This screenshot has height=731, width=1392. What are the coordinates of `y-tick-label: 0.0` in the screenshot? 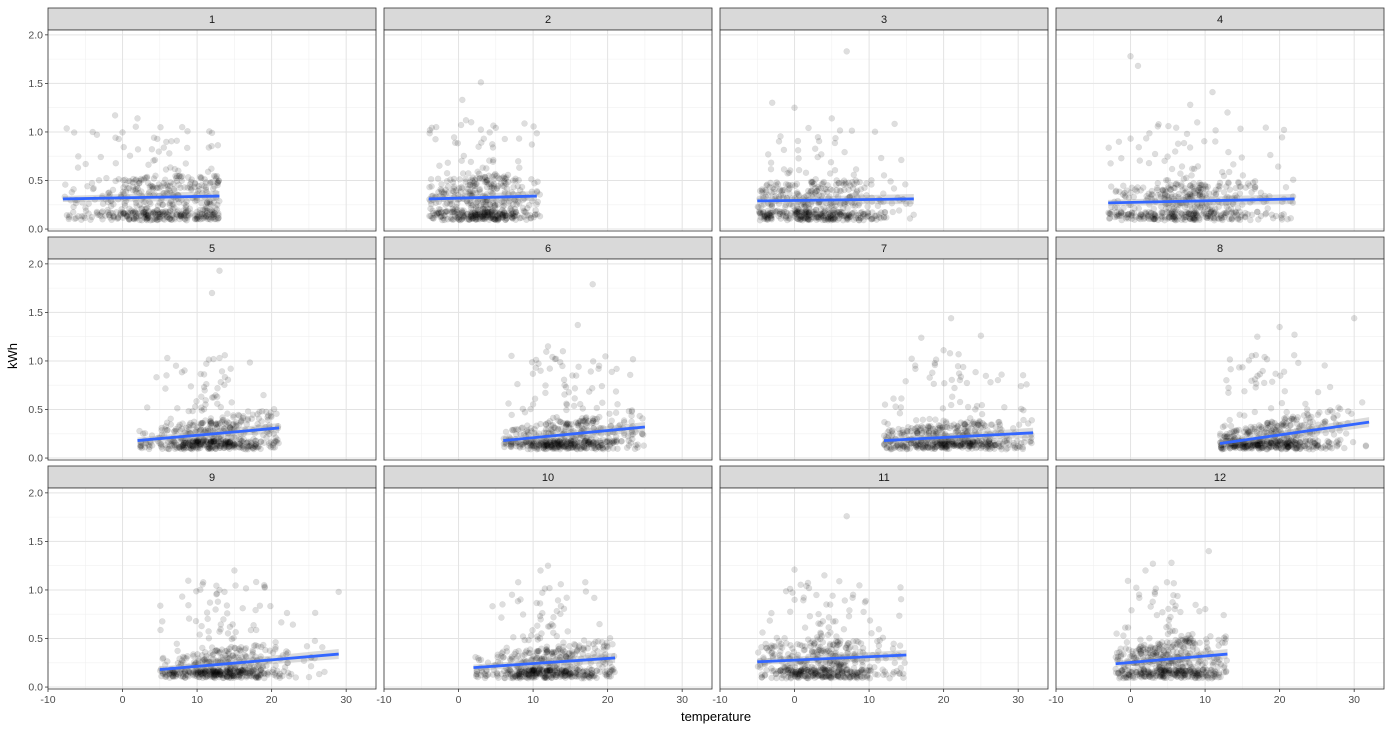 It's located at (35, 459).